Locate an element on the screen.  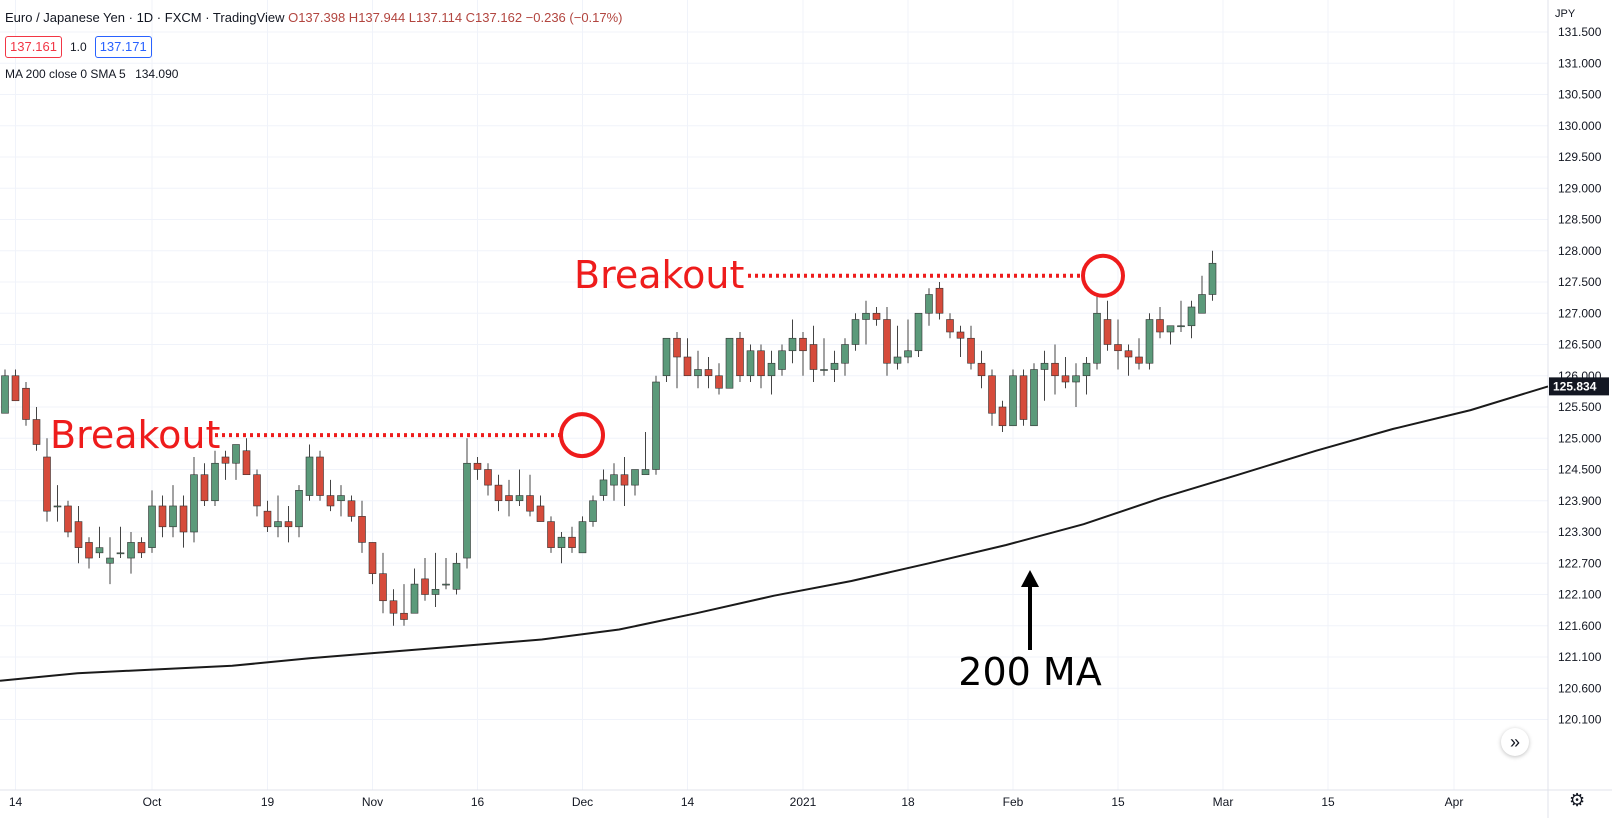
price-tick-label: 120.600 is located at coordinates (1580, 688).